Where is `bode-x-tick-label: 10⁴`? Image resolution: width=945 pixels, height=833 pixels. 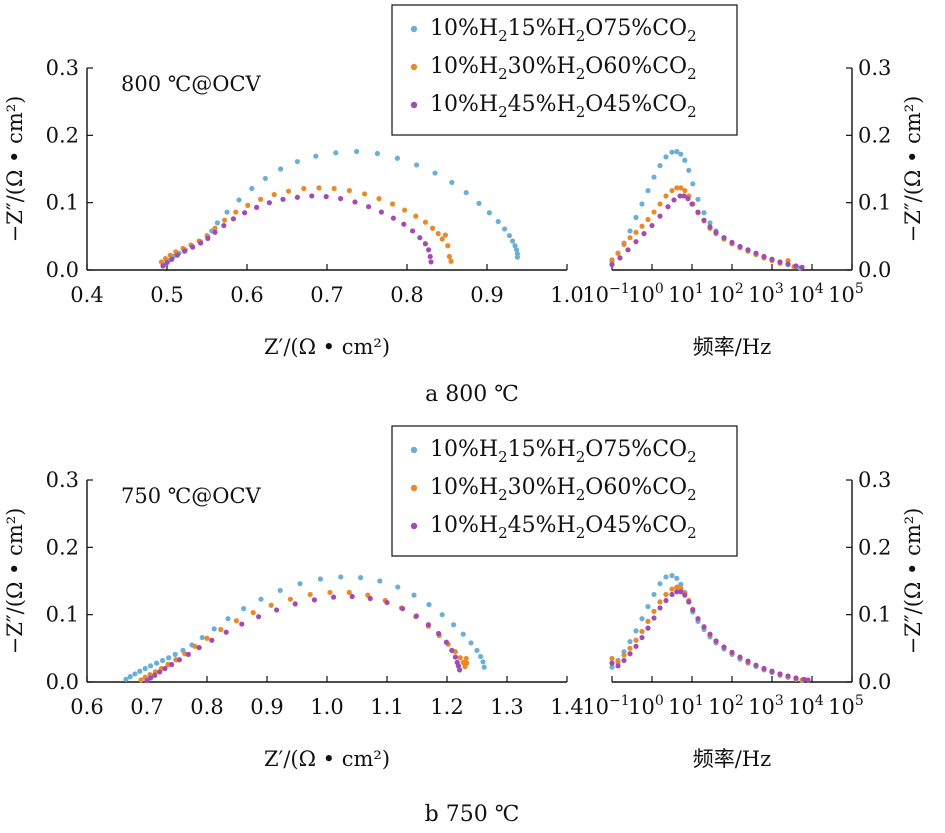
bode-x-tick-label: 10⁴ is located at coordinates (806, 706).